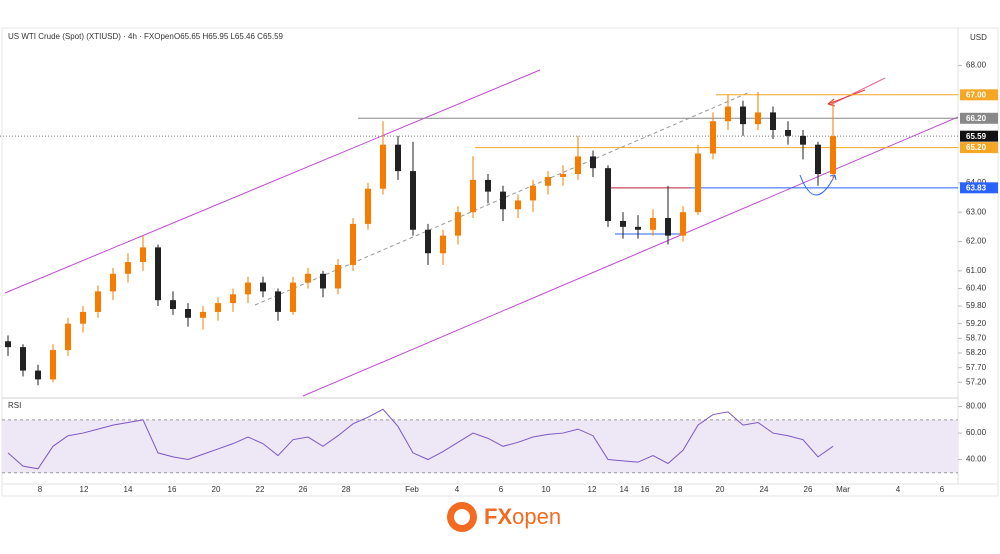  Describe the element at coordinates (976, 323) in the screenshot. I see `y-tick-label: 59.20` at that location.